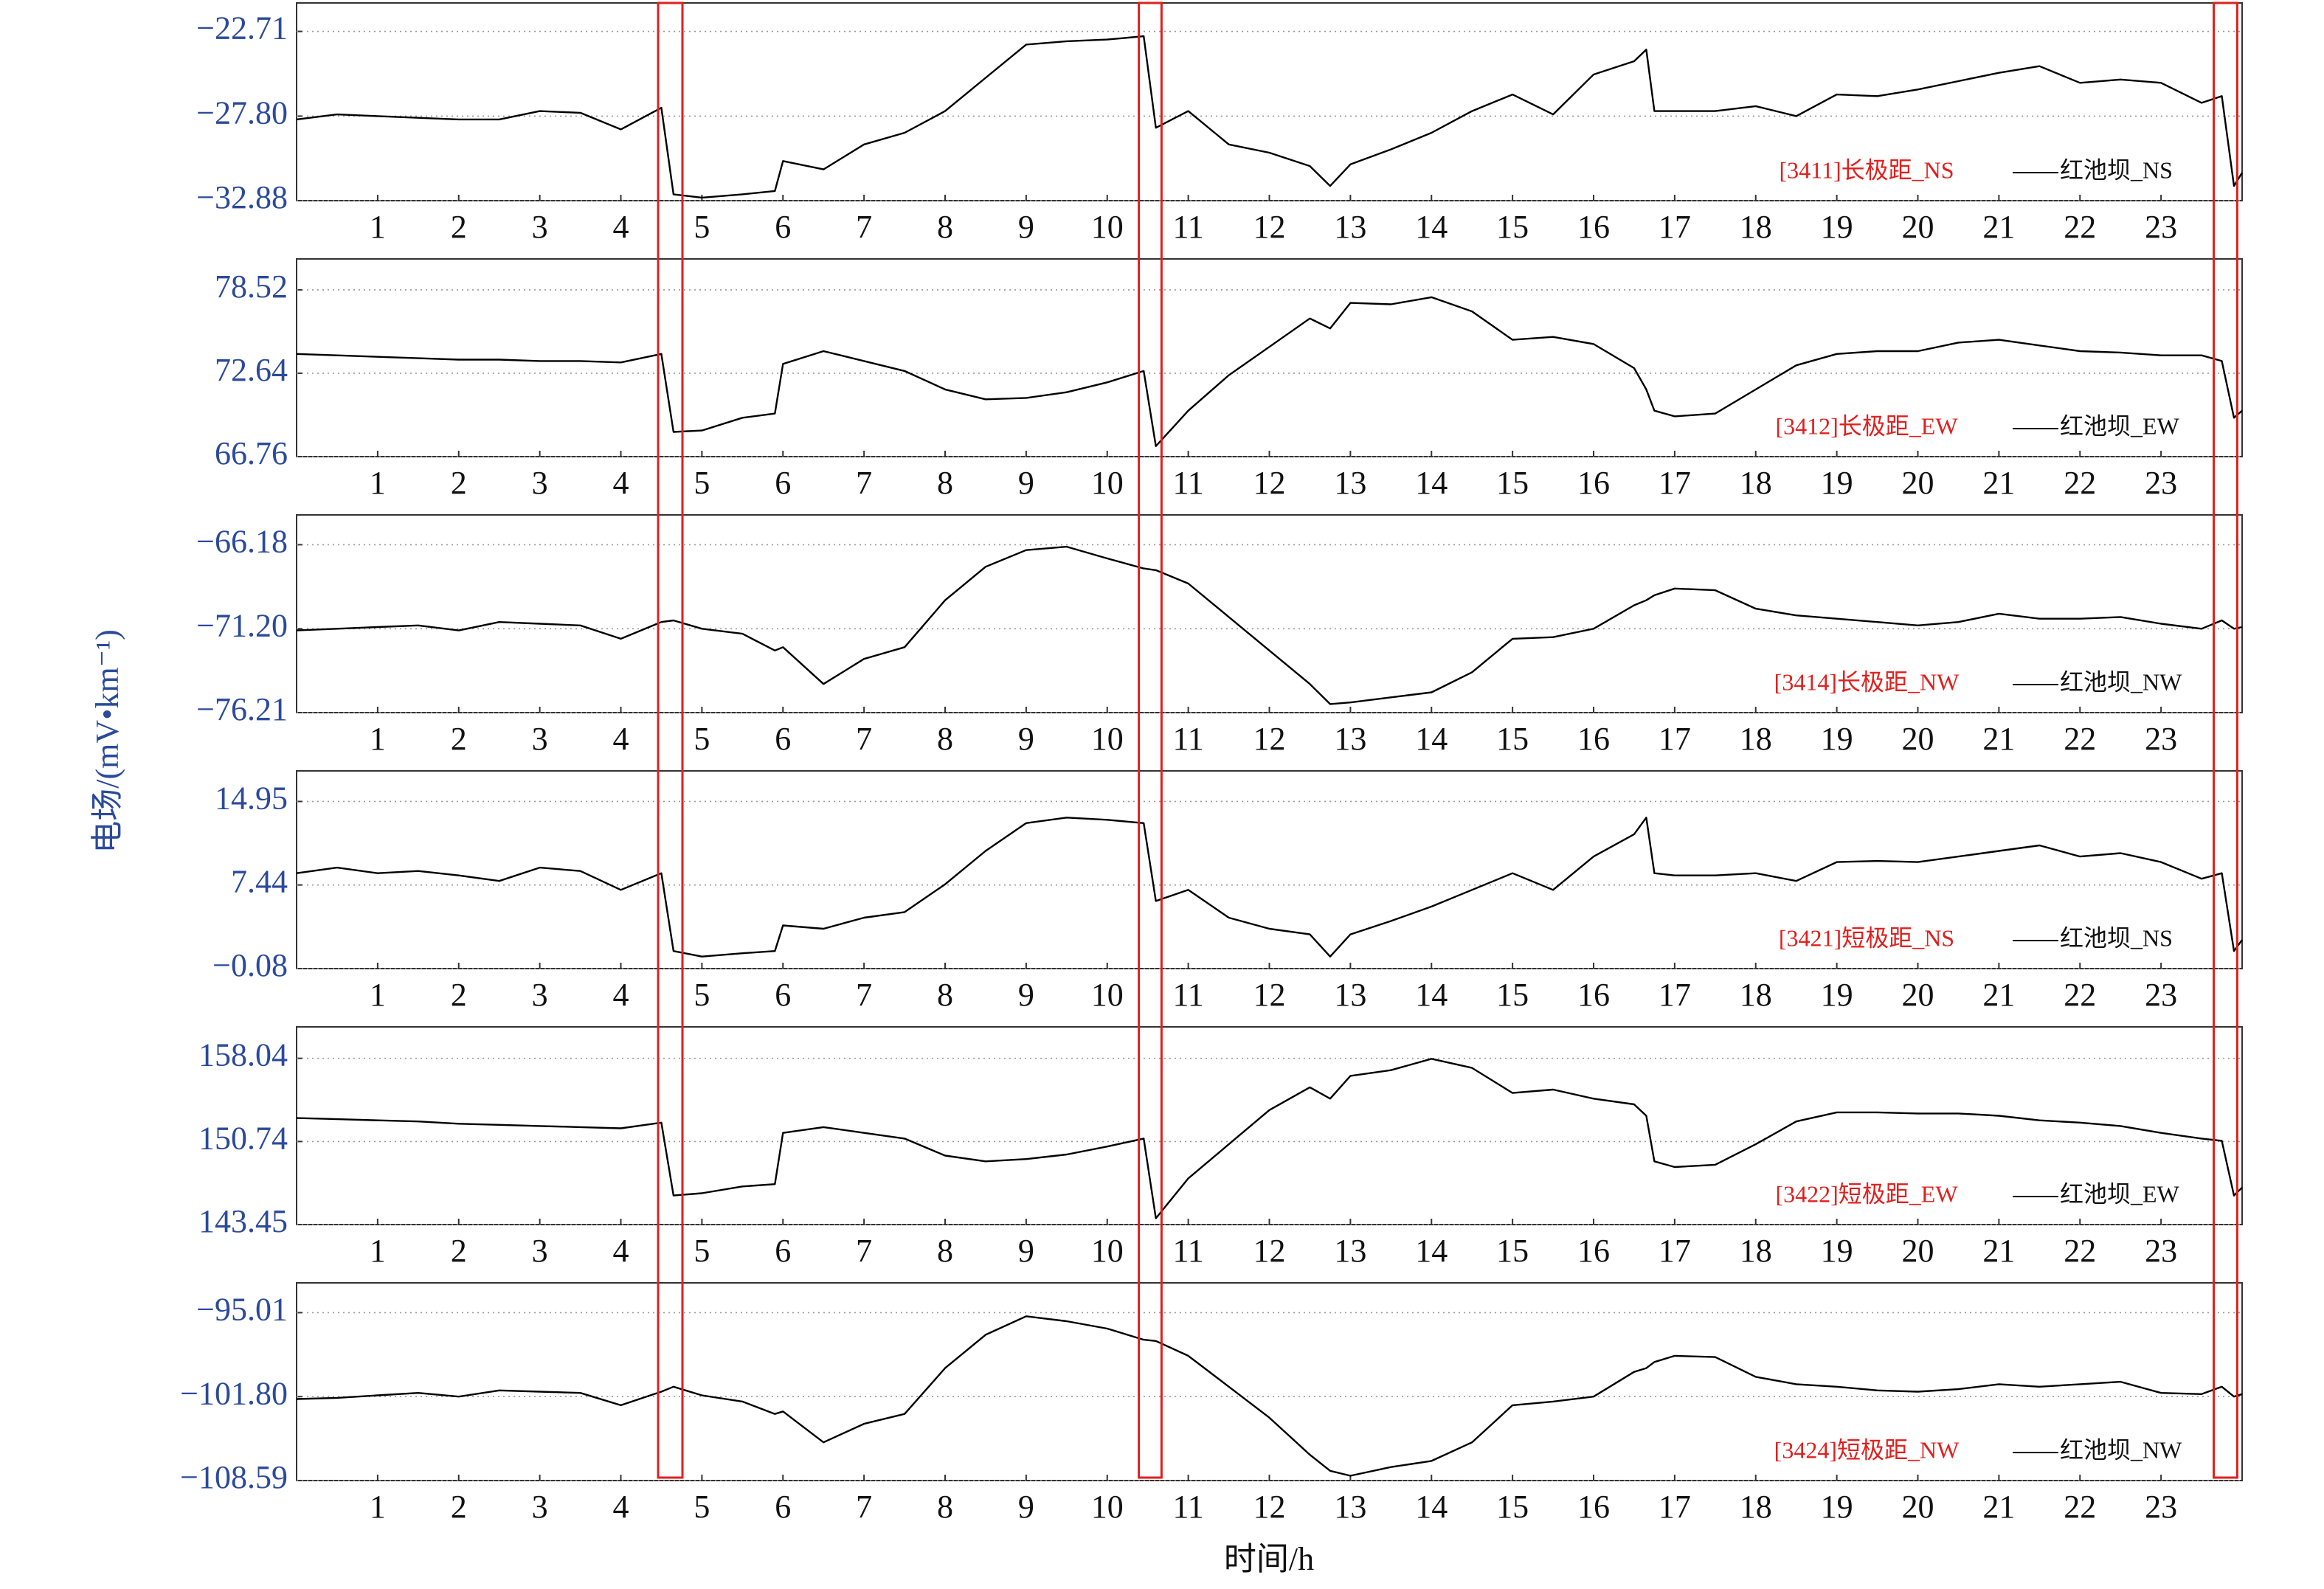  Describe the element at coordinates (250, 965) in the screenshot. I see `y-tick-label: −0.08` at that location.